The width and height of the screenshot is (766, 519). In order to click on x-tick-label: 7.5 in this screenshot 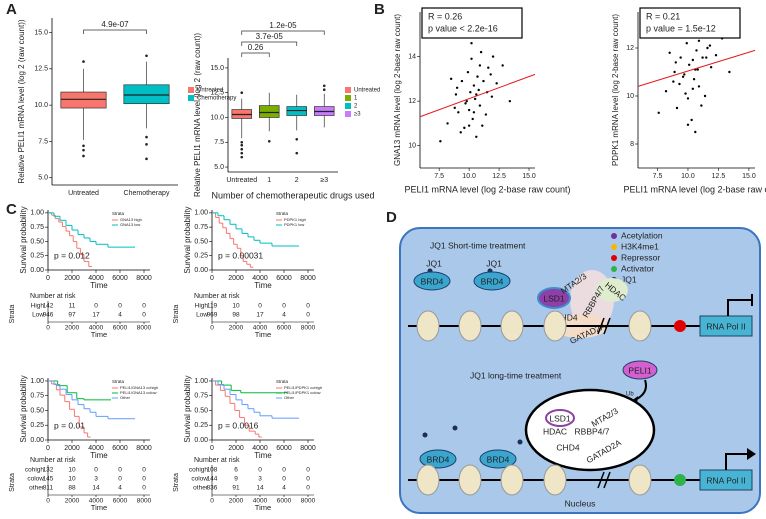, I will do `click(658, 176)`.